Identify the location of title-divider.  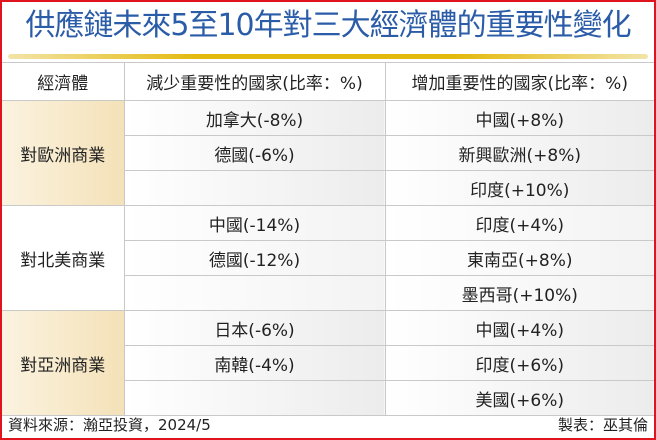
(328, 56).